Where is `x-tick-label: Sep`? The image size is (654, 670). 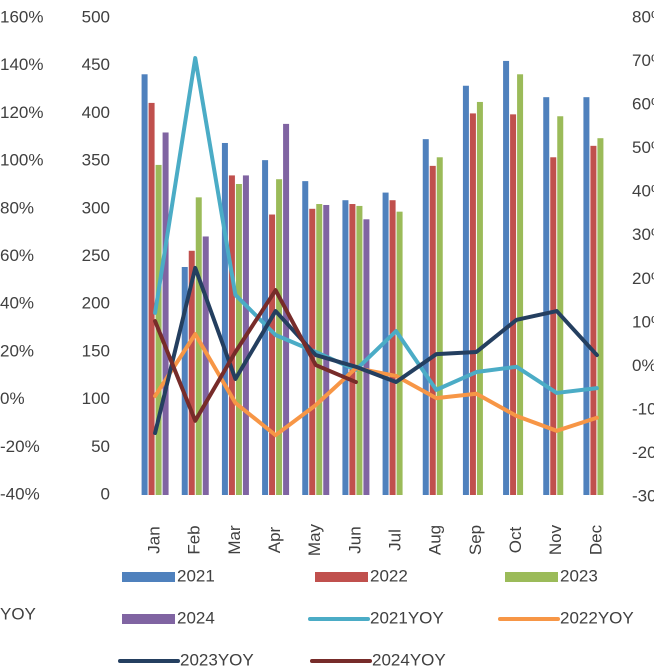
x-tick-label: Sep is located at coordinates (475, 540).